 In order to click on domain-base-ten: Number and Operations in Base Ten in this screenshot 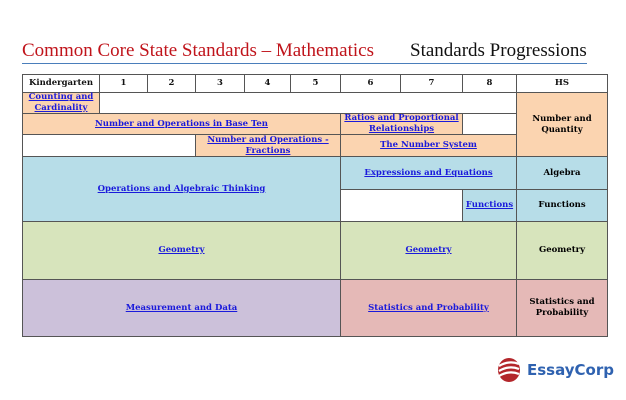, I will do `click(181, 123)`.